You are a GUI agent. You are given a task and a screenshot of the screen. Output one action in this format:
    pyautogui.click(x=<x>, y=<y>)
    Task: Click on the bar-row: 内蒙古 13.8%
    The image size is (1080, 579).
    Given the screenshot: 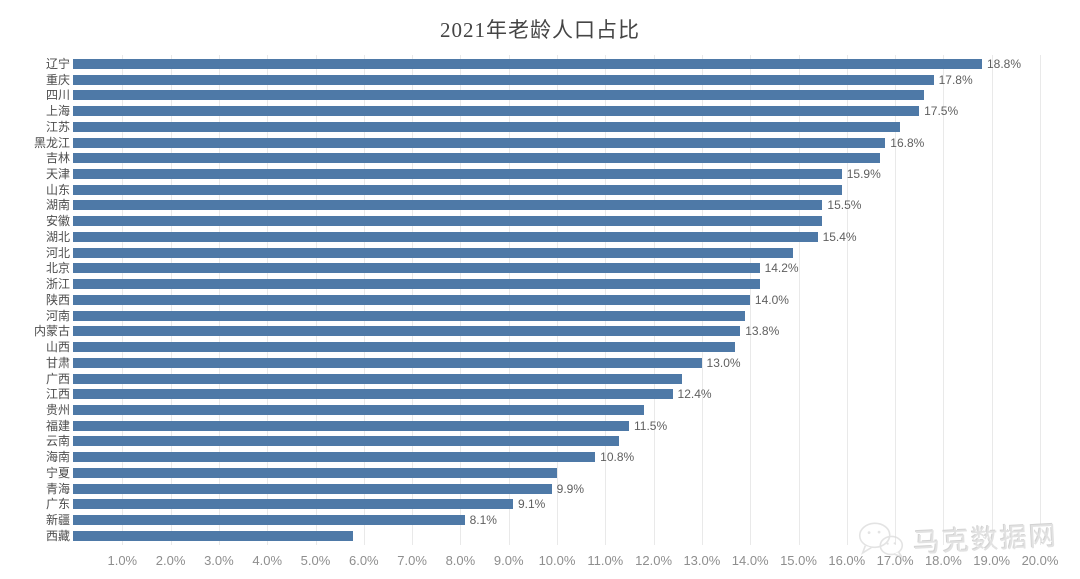 What is the action you would take?
    pyautogui.click(x=540, y=331)
    